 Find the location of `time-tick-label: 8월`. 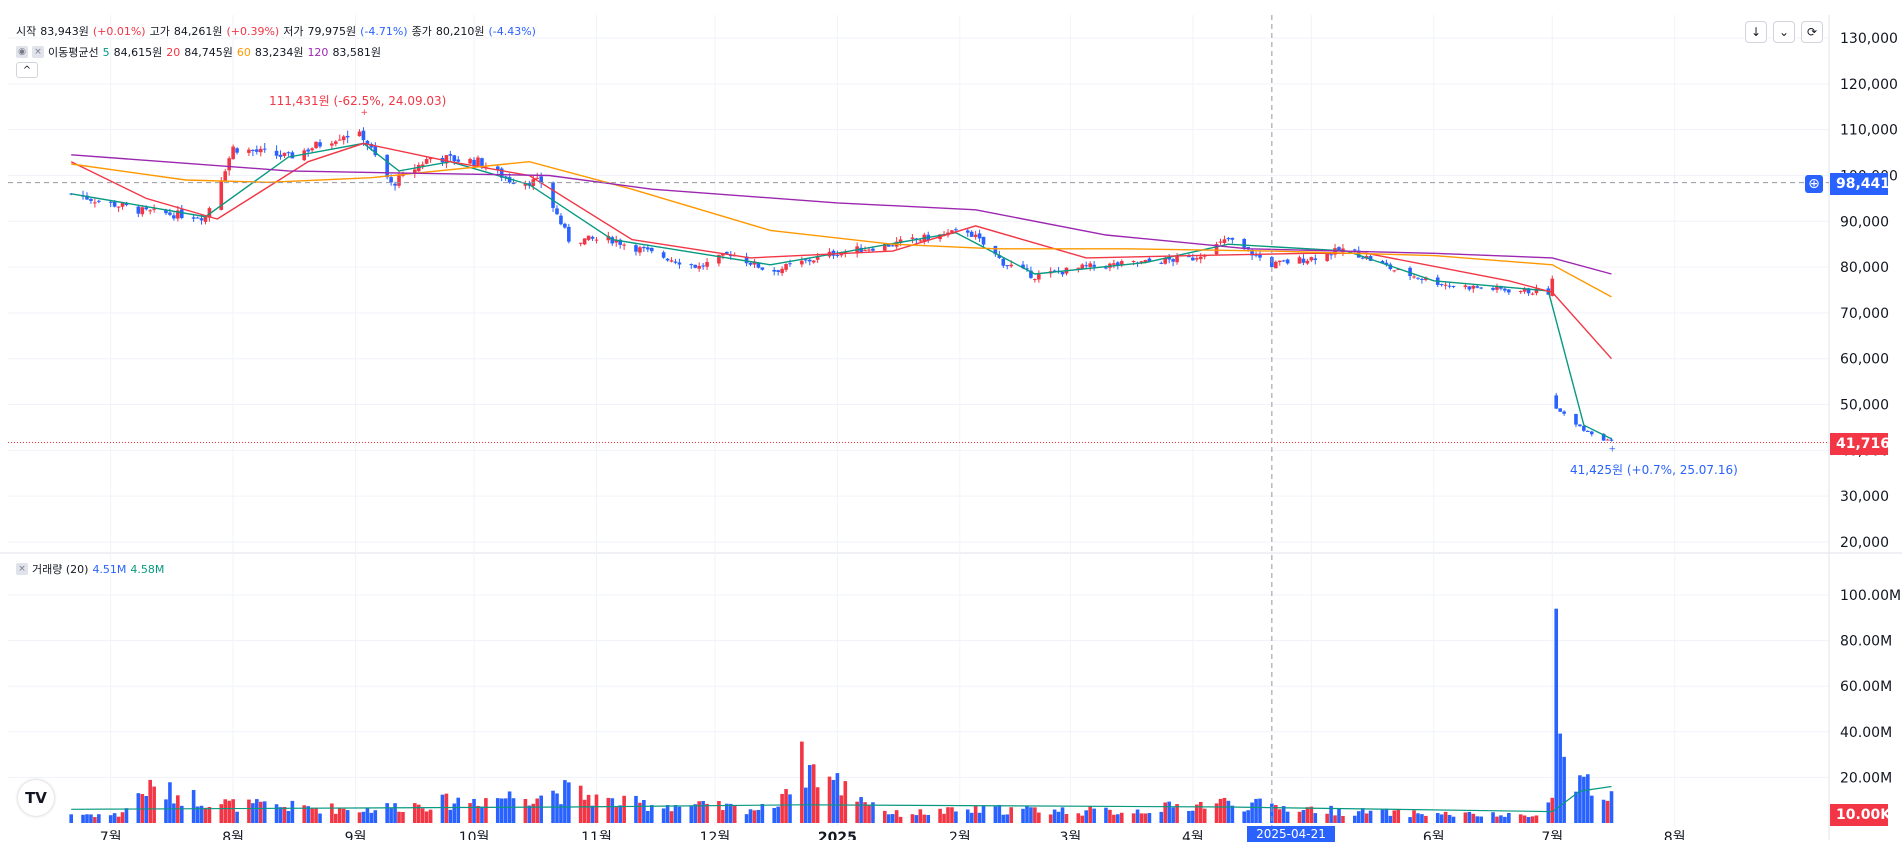

time-tick-label: 8월 is located at coordinates (233, 835).